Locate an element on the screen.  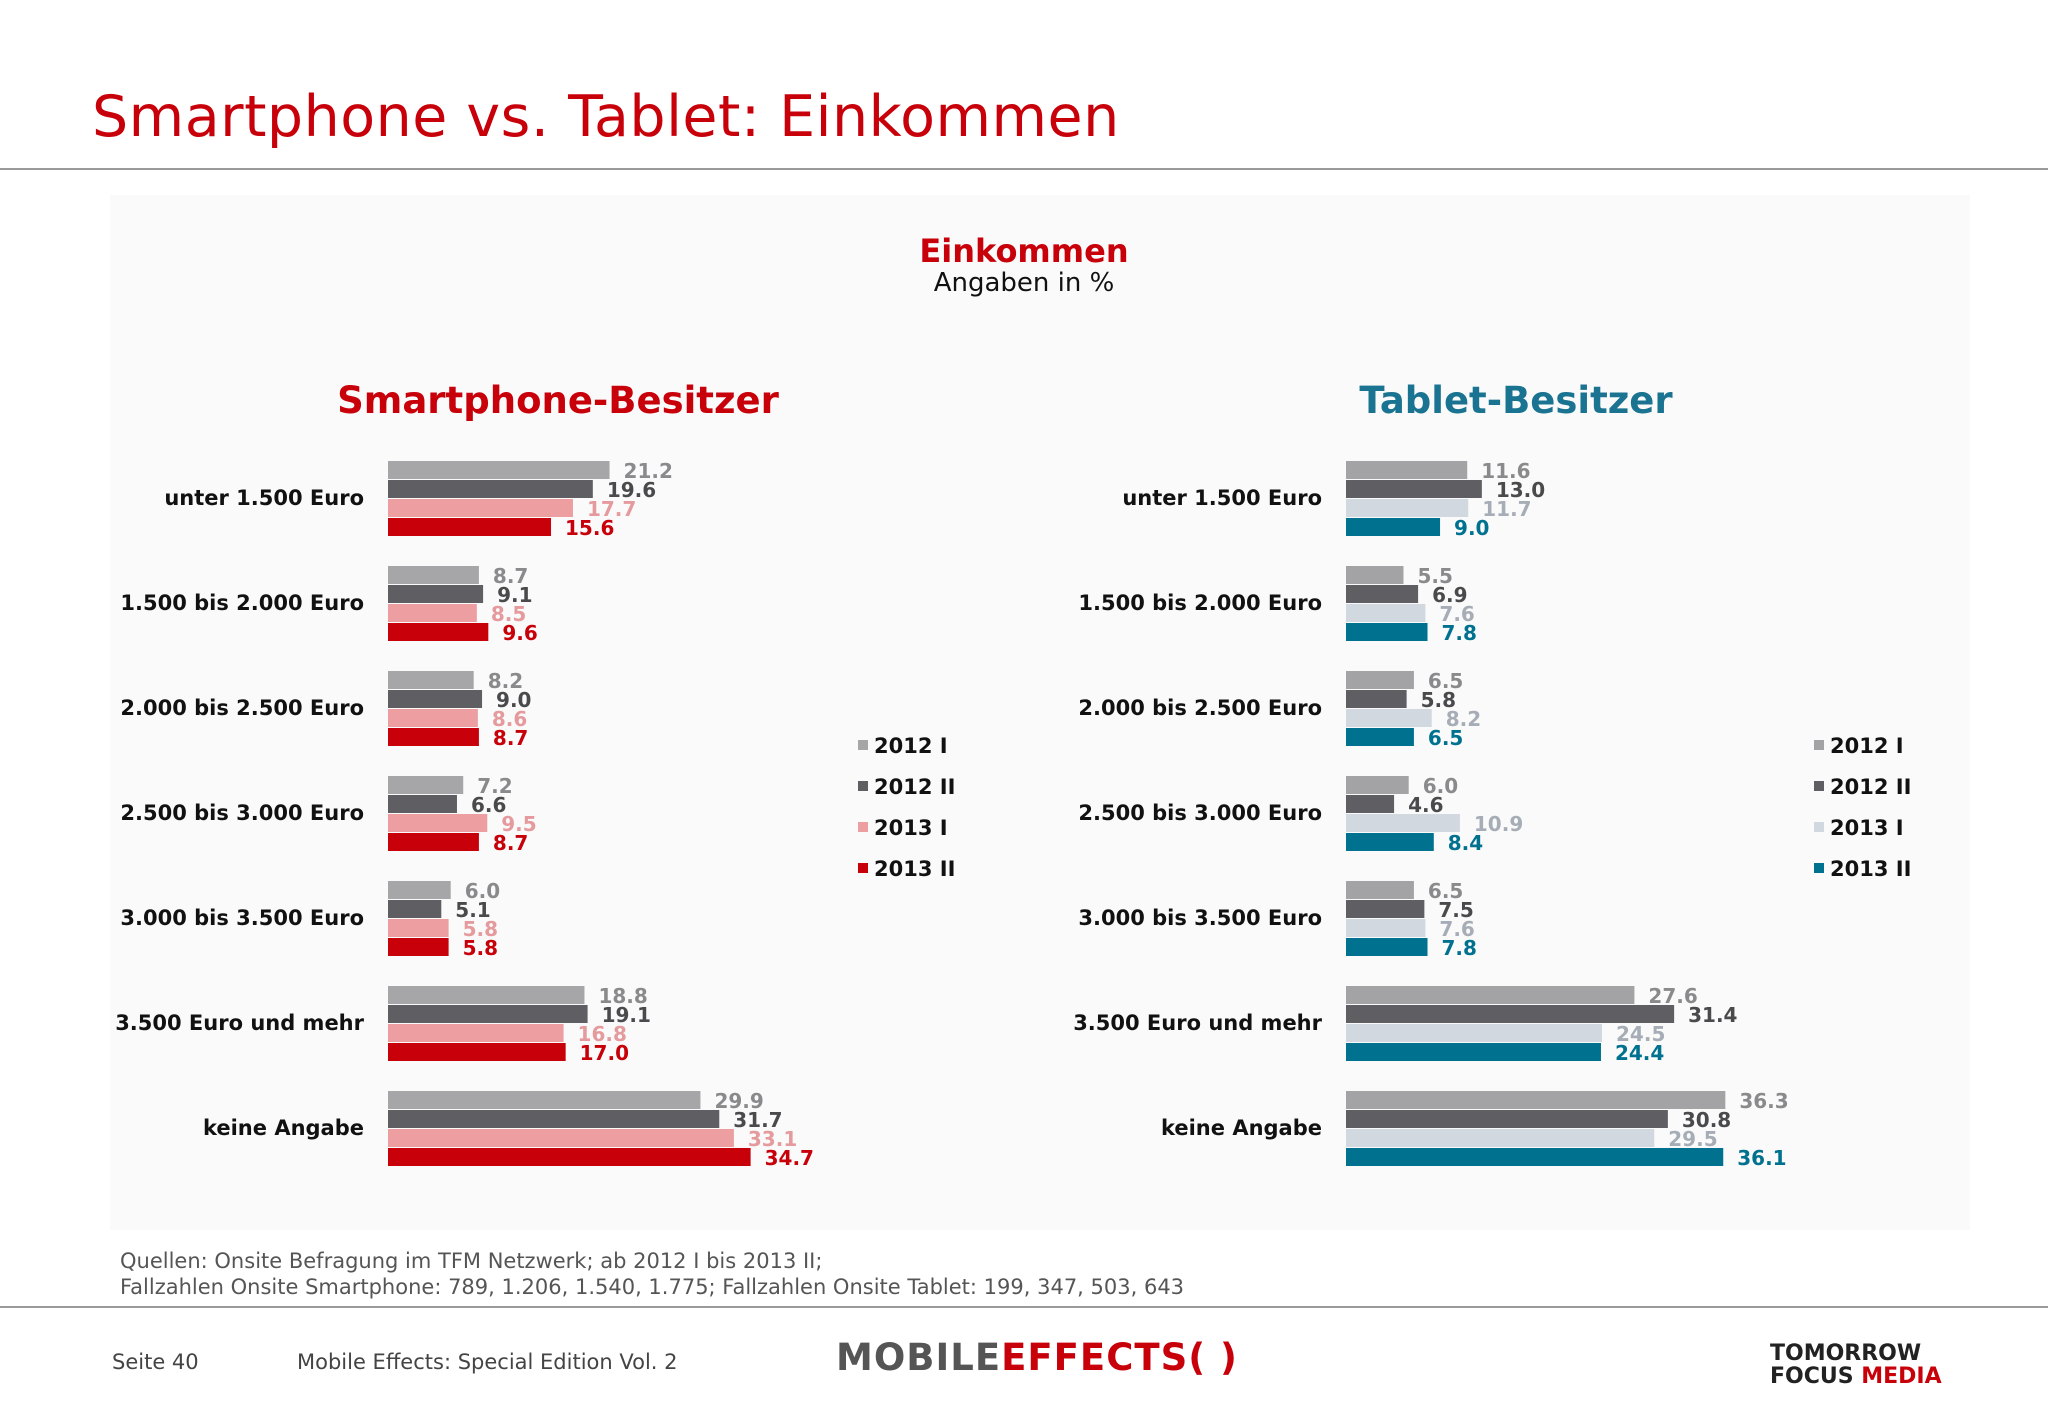
logo-part-brackets: ( ) is located at coordinates (1213, 1357).